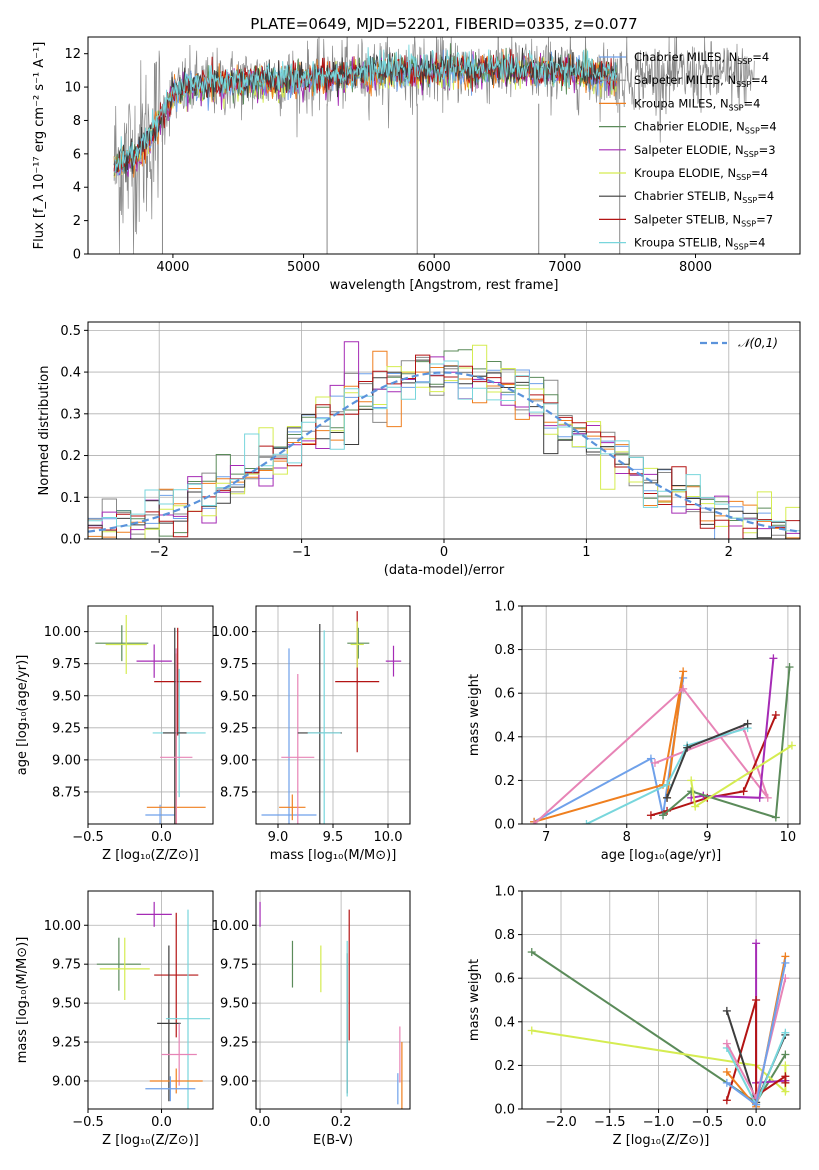  Describe the element at coordinates (758, 343) in the screenshot. I see `legend-label: 𝒩(0,1)` at that location.